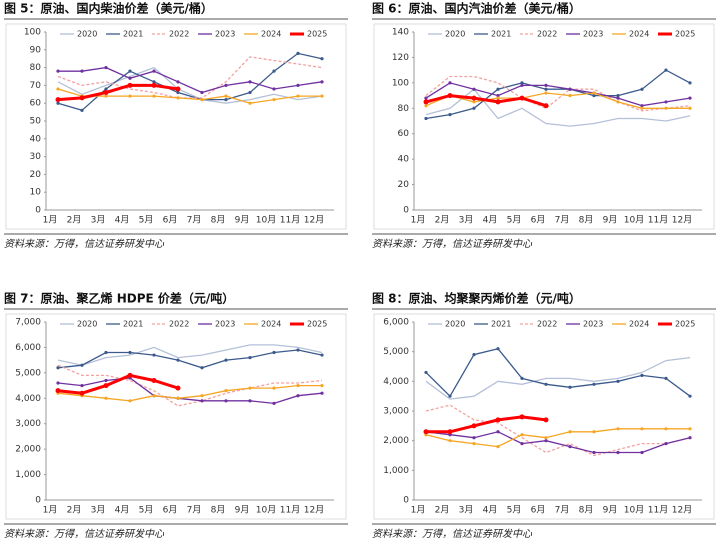 Image resolution: width=720 pixels, height=547 pixels. Describe the element at coordinates (271, 324) in the screenshot. I see `legend-label: 2024` at that location.